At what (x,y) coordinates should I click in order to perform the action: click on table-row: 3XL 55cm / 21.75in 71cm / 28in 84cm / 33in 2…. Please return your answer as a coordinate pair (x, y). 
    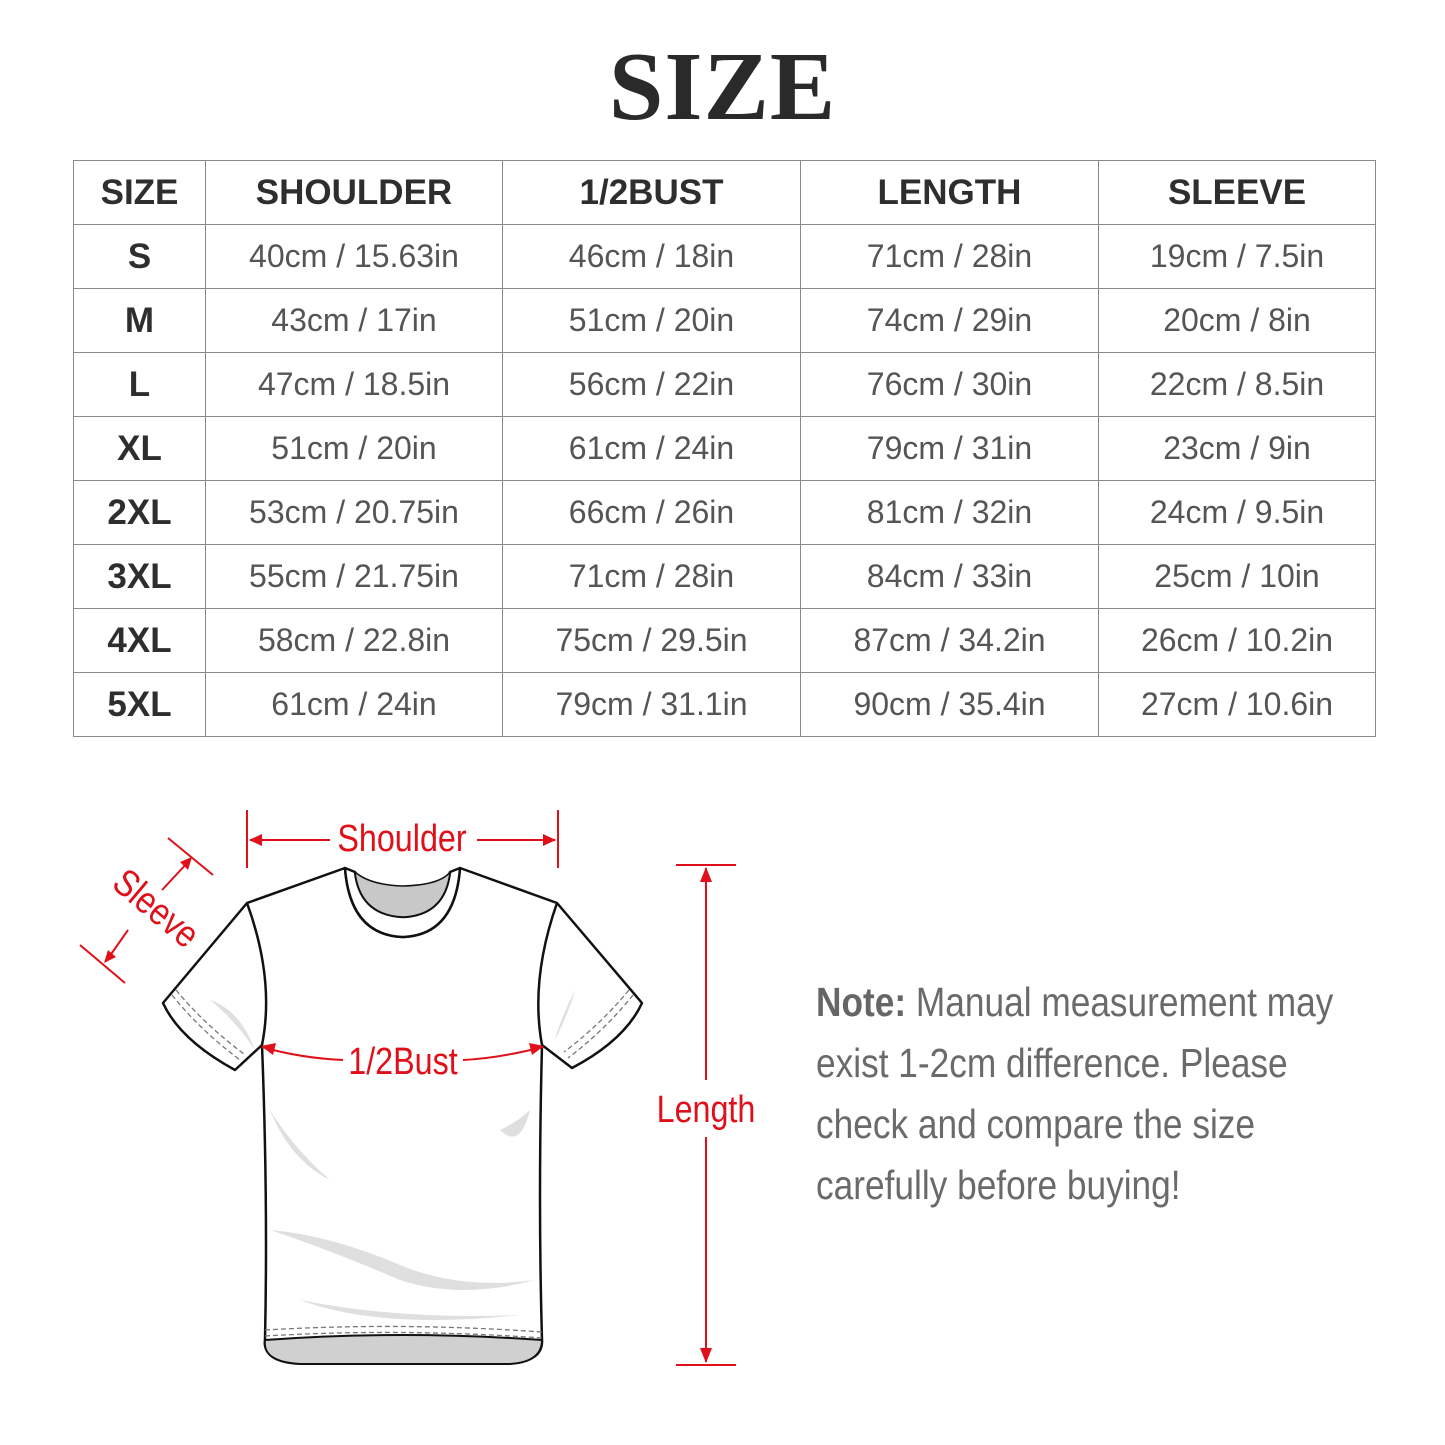
    Looking at the image, I should click on (724, 576).